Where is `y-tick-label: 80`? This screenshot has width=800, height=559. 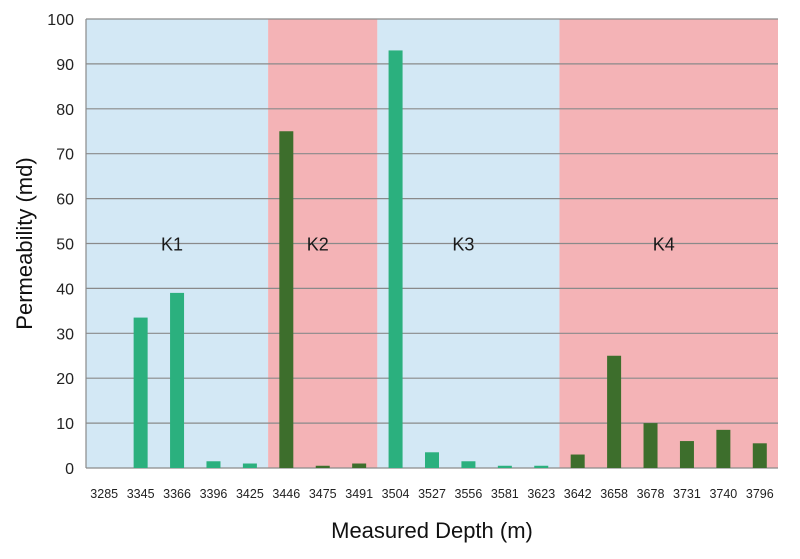
y-tick-label: 80 is located at coordinates (65, 110).